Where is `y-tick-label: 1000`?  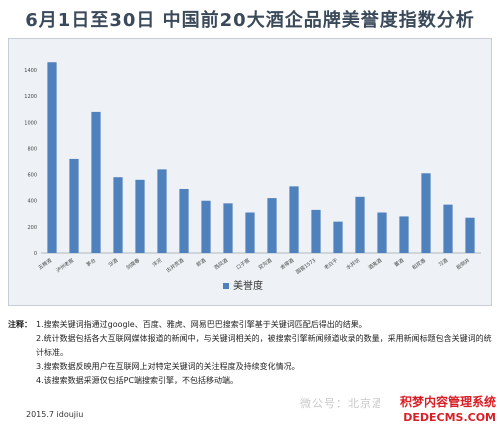 y-tick-label: 1000 is located at coordinates (30, 123).